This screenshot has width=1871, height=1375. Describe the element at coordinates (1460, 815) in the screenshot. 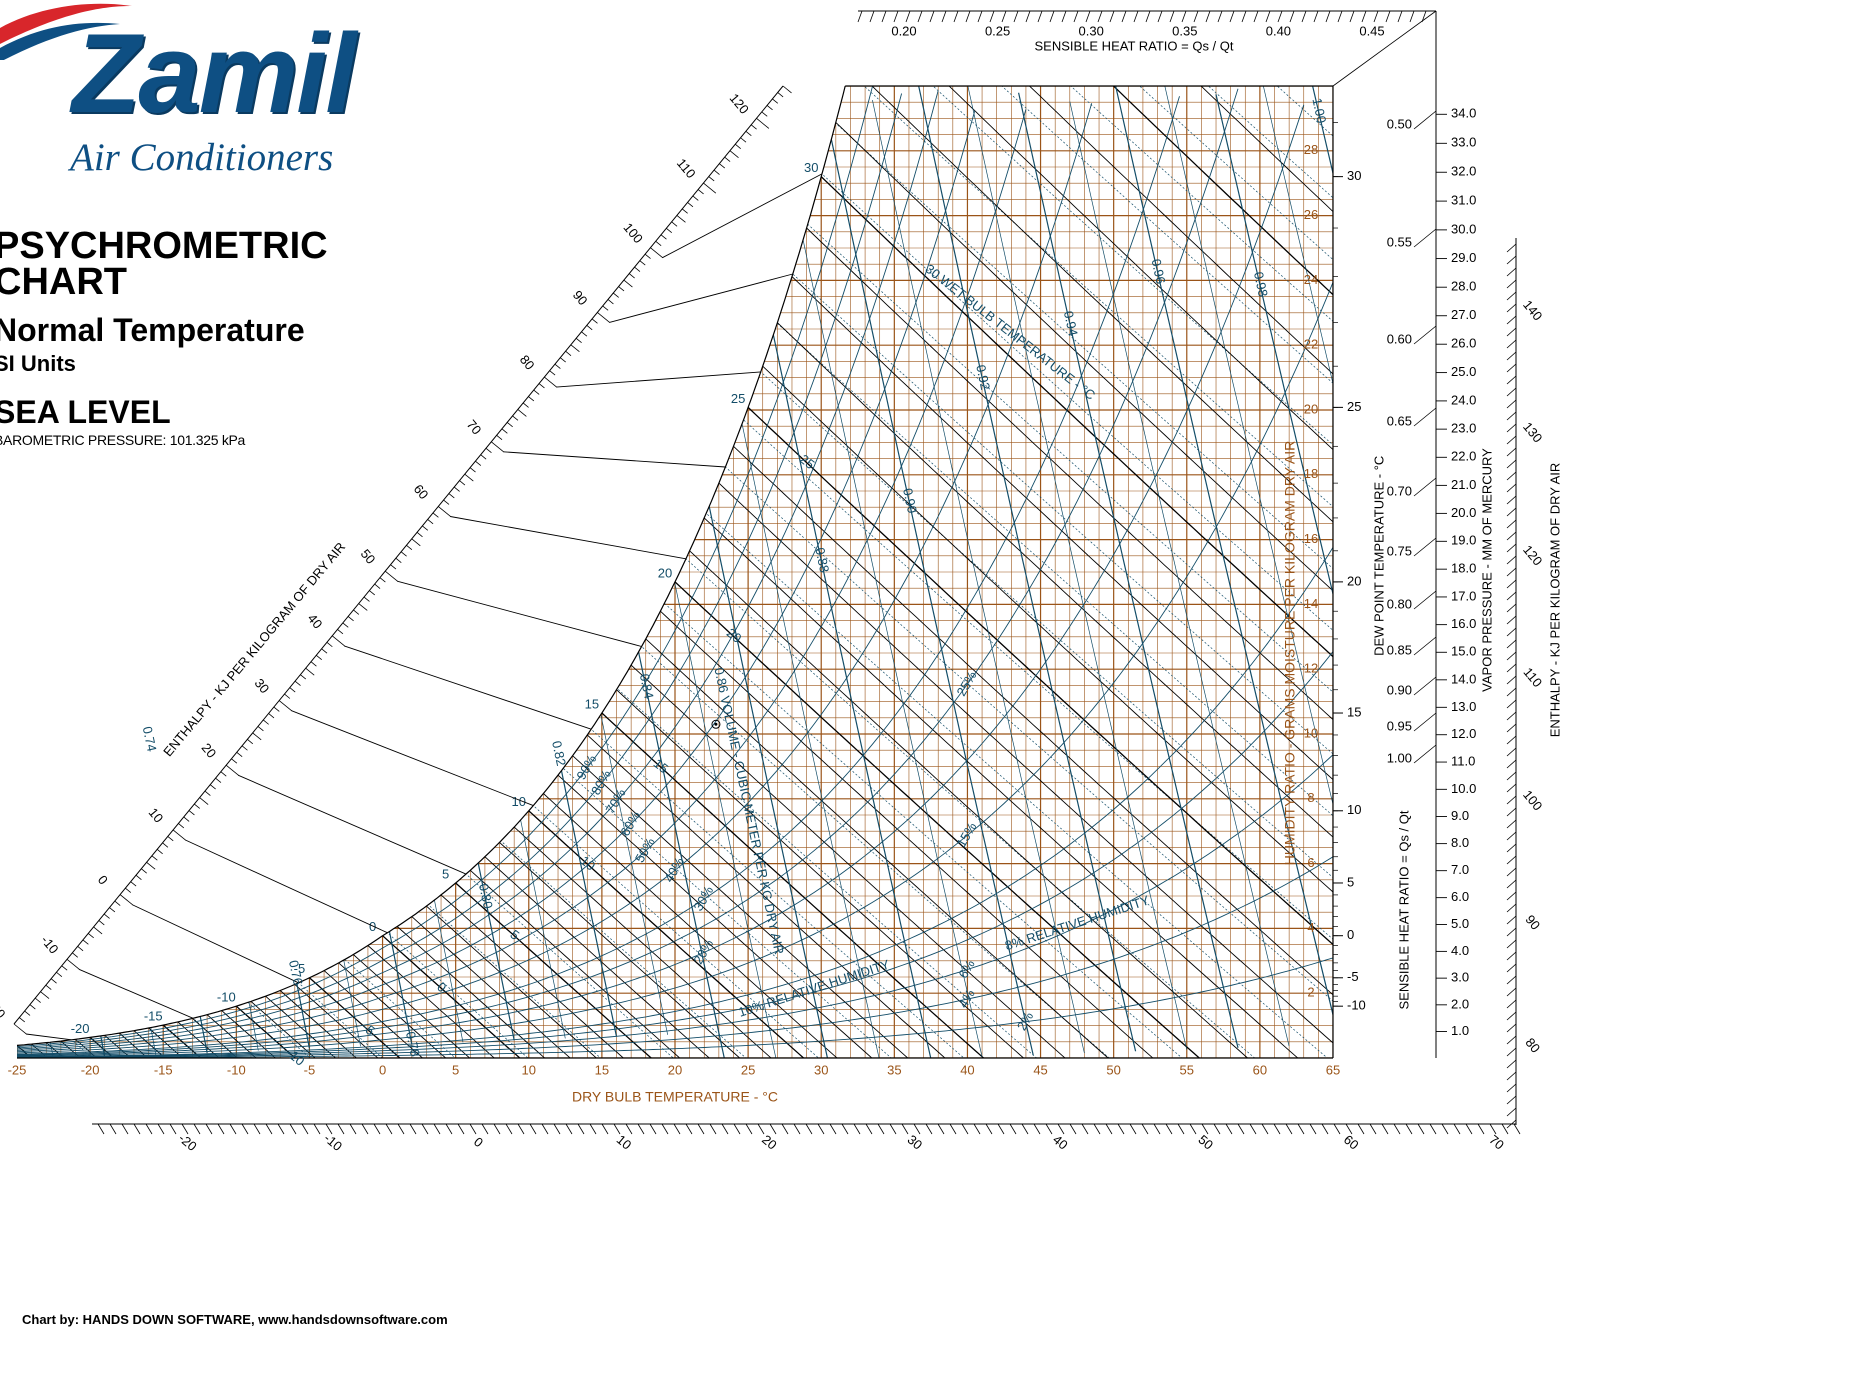

I see `vapor-pressure-label: 9.0` at that location.